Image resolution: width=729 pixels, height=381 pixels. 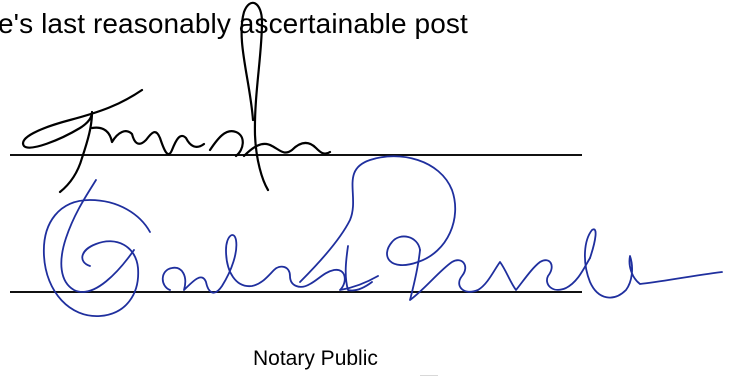 I want to click on signature-darlene-underline, so click(x=358, y=268).